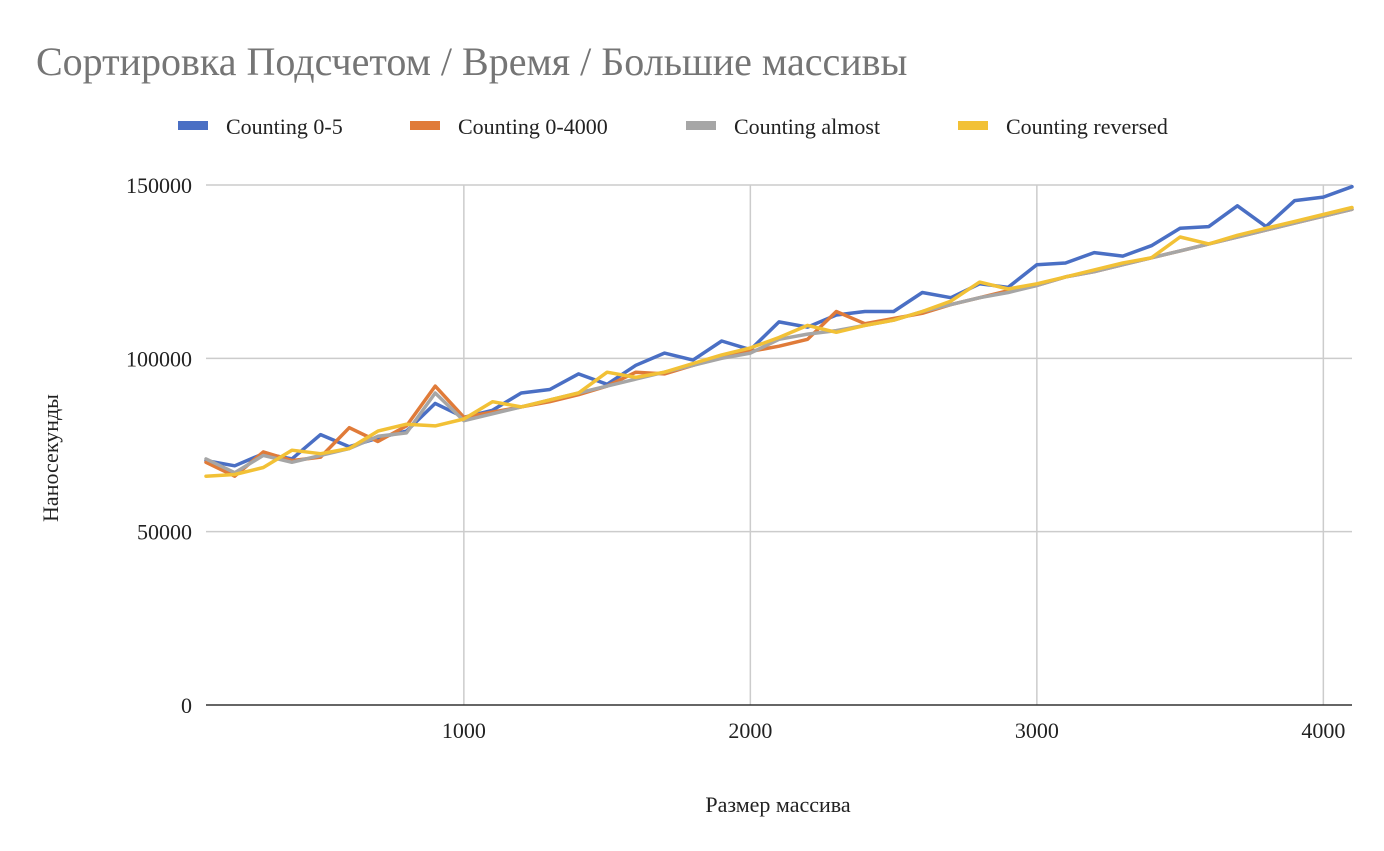 The image size is (1384, 851). Describe the element at coordinates (50, 458) in the screenshot. I see `y-axis-label: Наносекунды` at that location.